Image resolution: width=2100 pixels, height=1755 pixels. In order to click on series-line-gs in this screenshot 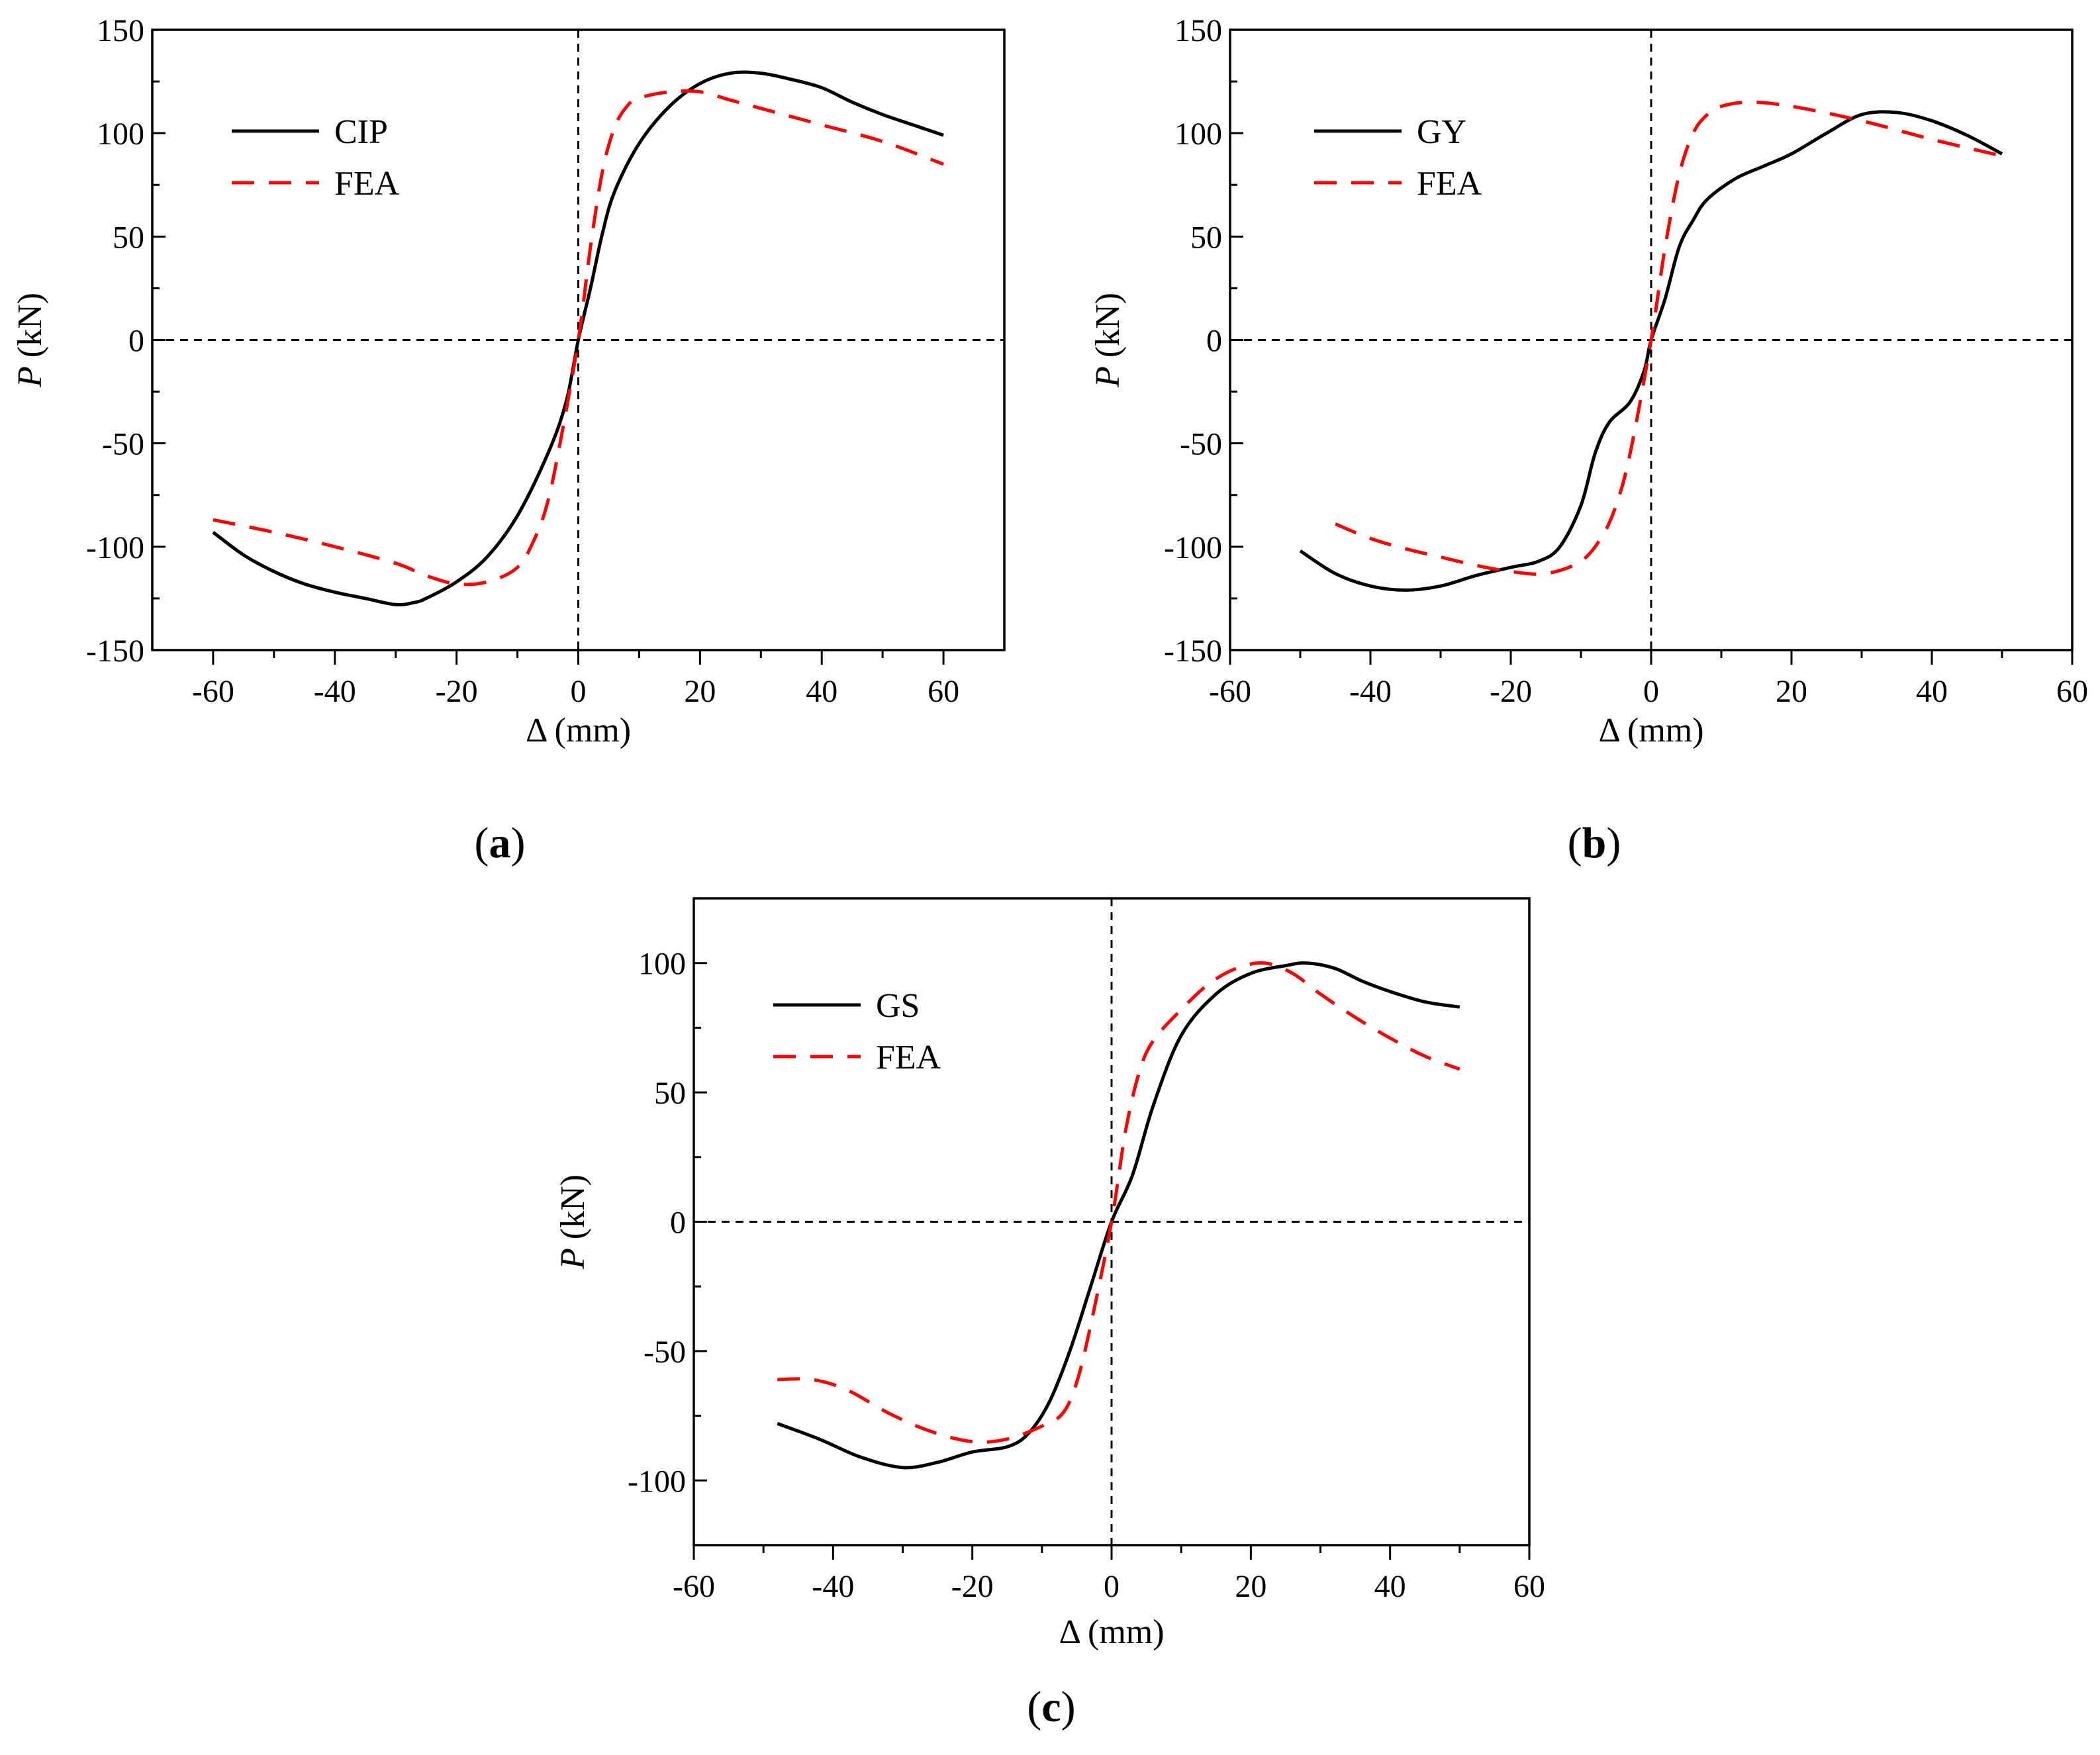, I will do `click(1118, 1215)`.